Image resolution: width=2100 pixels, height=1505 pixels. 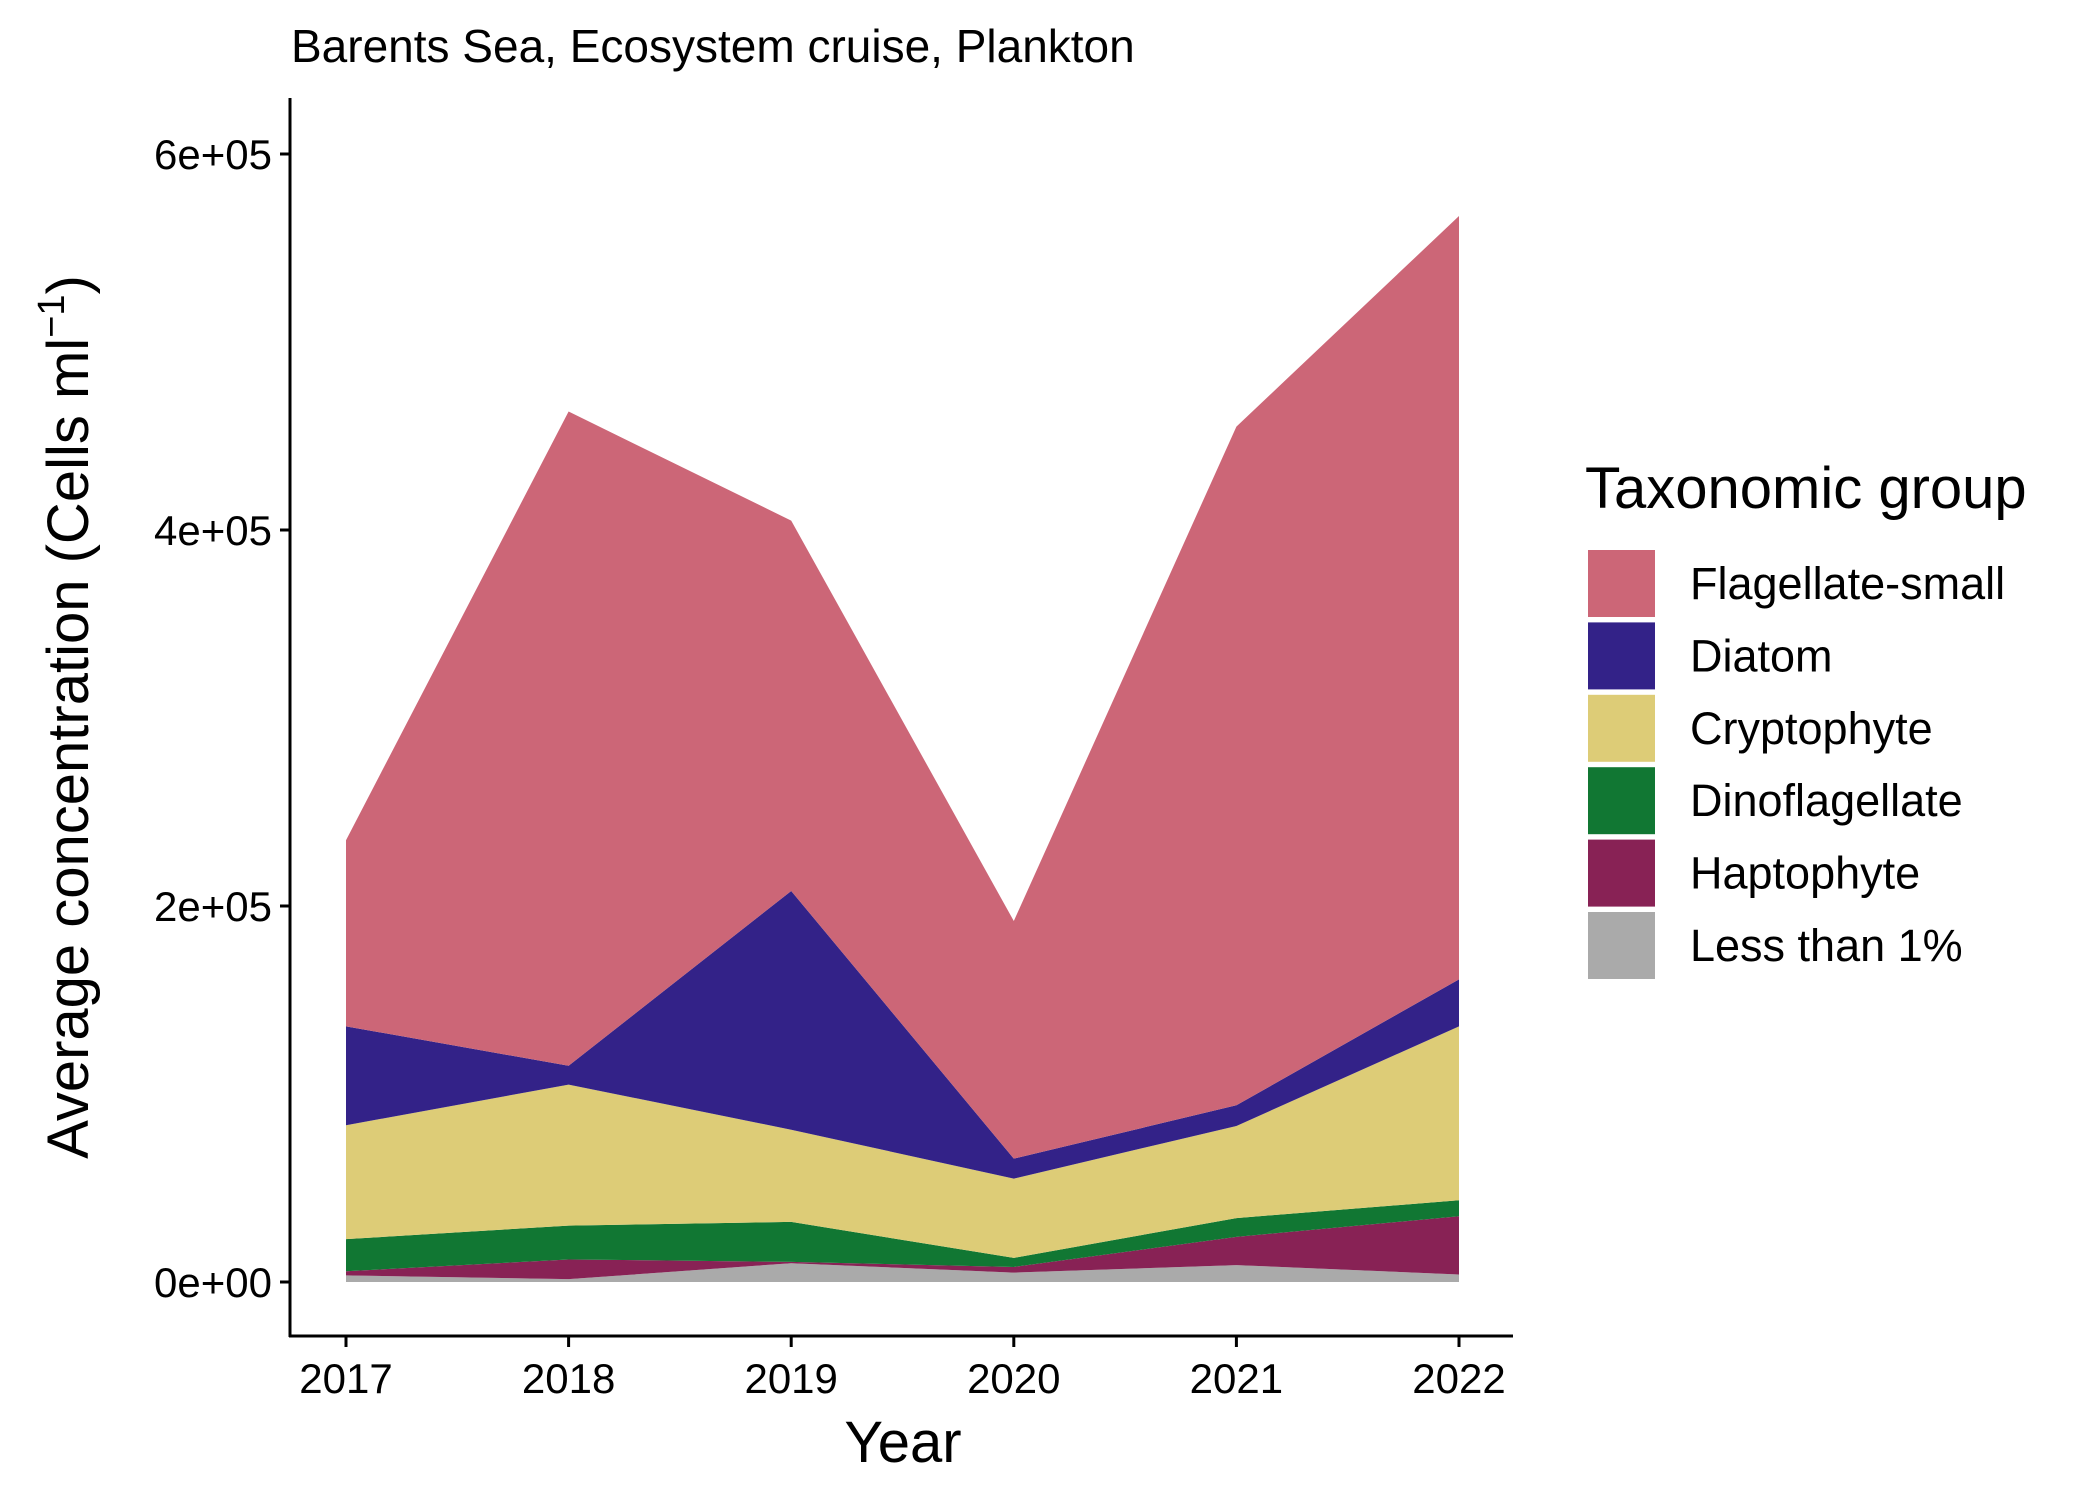 I want to click on y-axis-label-main: Average concentration (Cells ml, so click(x=68, y=748).